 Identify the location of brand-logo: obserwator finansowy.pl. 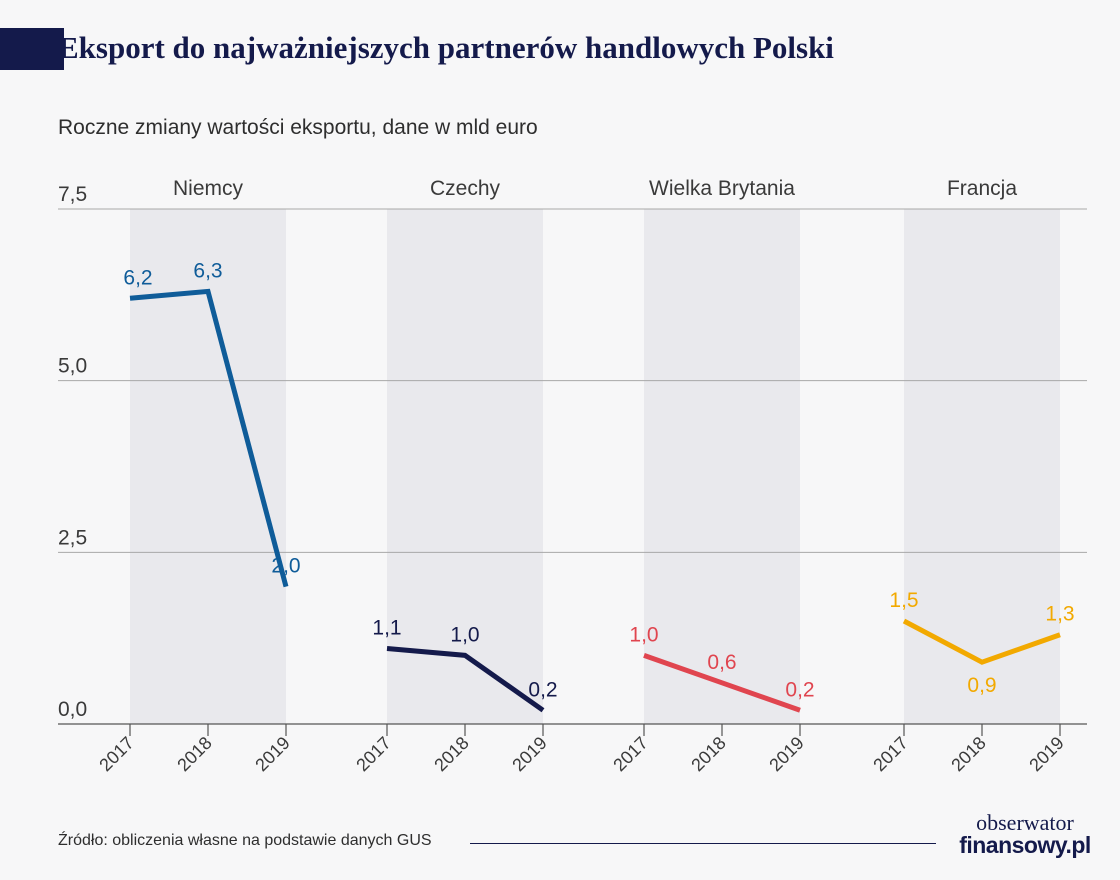
(1025, 834).